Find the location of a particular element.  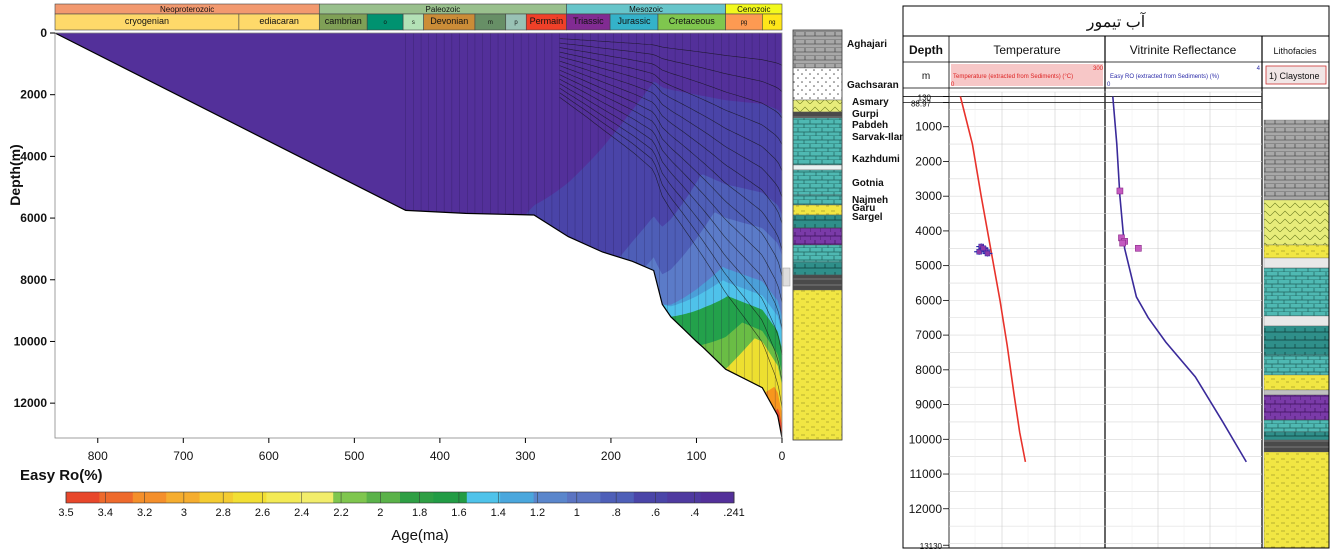

legend-label: .6 is located at coordinates (655, 513).